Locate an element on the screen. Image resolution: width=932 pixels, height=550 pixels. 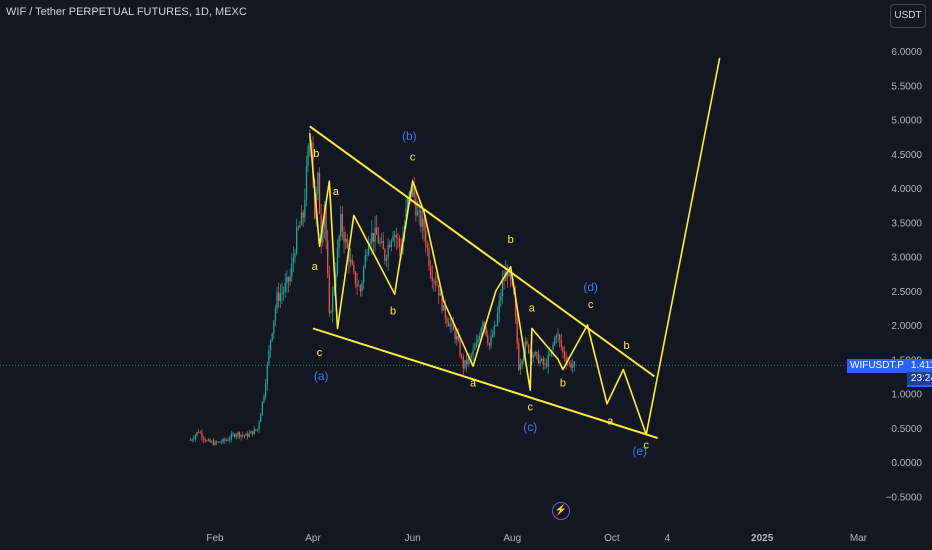
time-tick-label: Aug is located at coordinates (512, 538).